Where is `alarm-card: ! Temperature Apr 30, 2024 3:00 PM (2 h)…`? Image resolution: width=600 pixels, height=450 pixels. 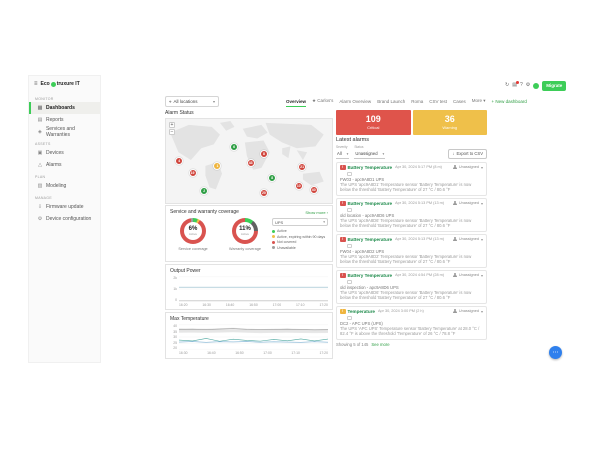
alarm-card: ! Temperature Apr 30, 2024 3:00 PM (2 h)… is located at coordinates (411, 322).